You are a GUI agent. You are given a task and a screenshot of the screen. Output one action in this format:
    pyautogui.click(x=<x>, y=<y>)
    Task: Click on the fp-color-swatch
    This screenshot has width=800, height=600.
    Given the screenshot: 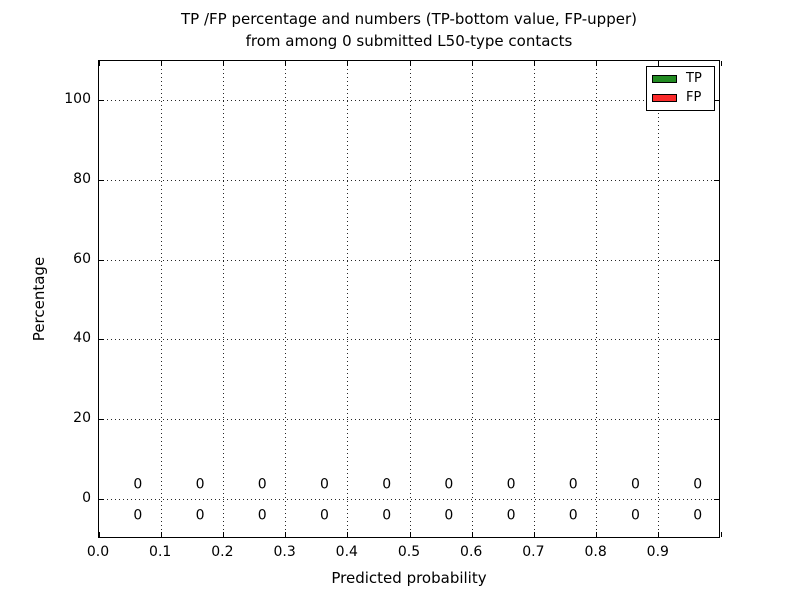 What is the action you would take?
    pyautogui.click(x=664, y=97)
    